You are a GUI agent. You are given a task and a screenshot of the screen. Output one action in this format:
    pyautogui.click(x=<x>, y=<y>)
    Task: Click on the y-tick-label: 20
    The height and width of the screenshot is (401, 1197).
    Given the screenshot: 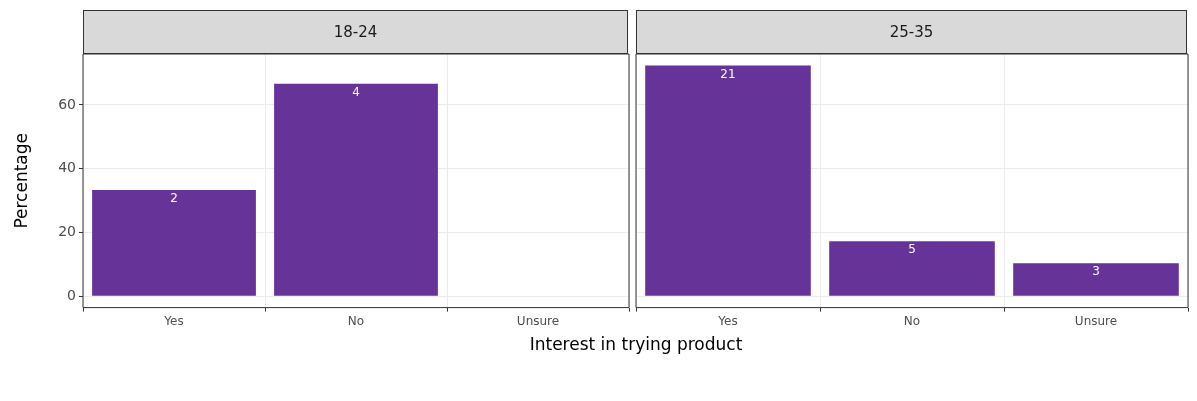 What is the action you would take?
    pyautogui.click(x=67, y=231)
    